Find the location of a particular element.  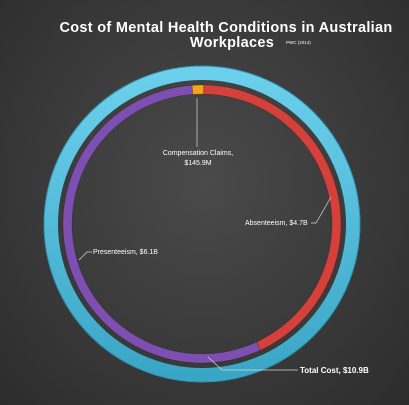

label-compensation-line2: $145.9M is located at coordinates (197, 163).